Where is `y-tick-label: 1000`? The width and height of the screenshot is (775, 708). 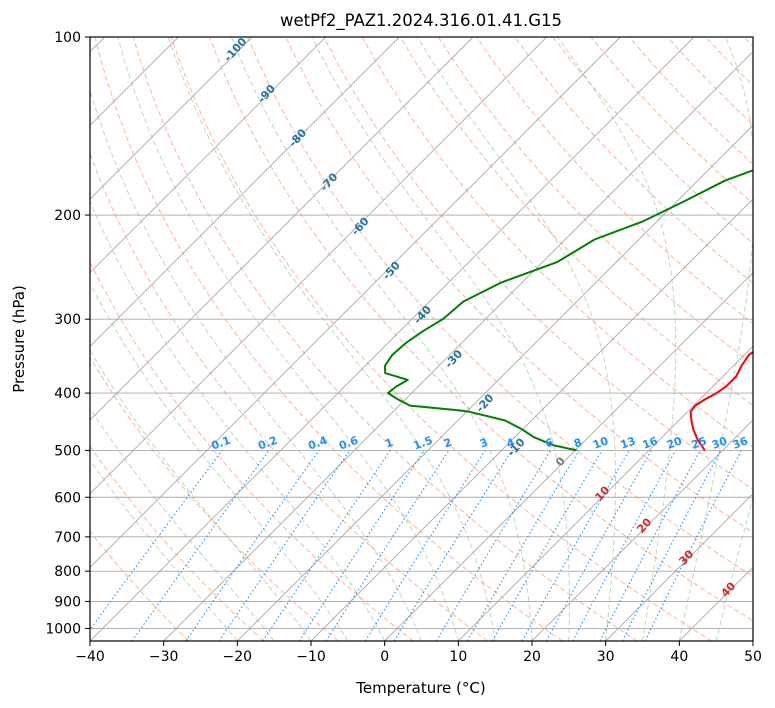
y-tick-label: 1000 is located at coordinates (63, 629).